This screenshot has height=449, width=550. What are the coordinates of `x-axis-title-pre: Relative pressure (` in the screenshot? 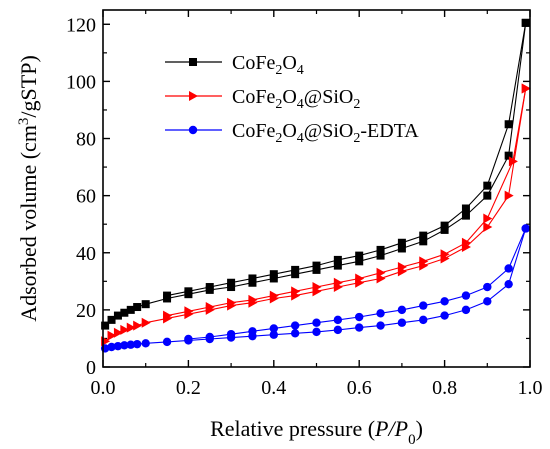 It's located at (292, 428).